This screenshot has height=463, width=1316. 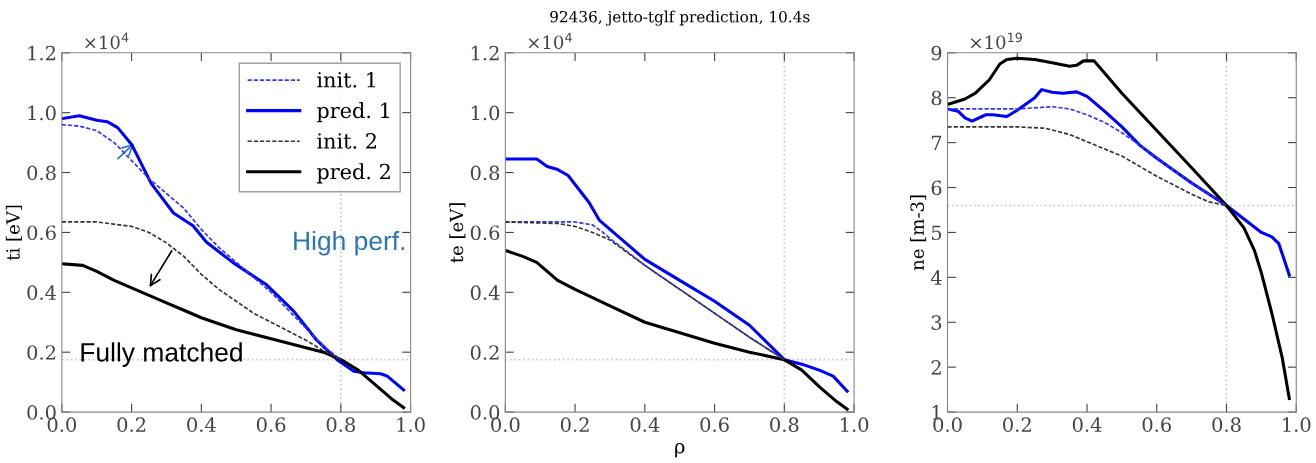 I want to click on y-tick-label: 4, so click(x=936, y=277).